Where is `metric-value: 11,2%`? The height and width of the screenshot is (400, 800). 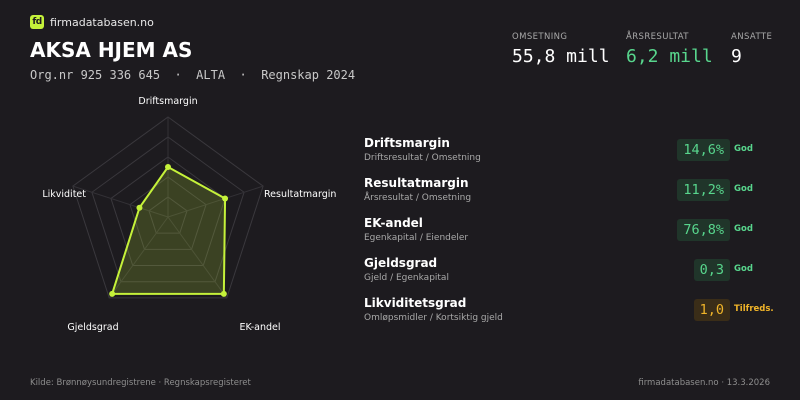 metric-value: 11,2% is located at coordinates (703, 190).